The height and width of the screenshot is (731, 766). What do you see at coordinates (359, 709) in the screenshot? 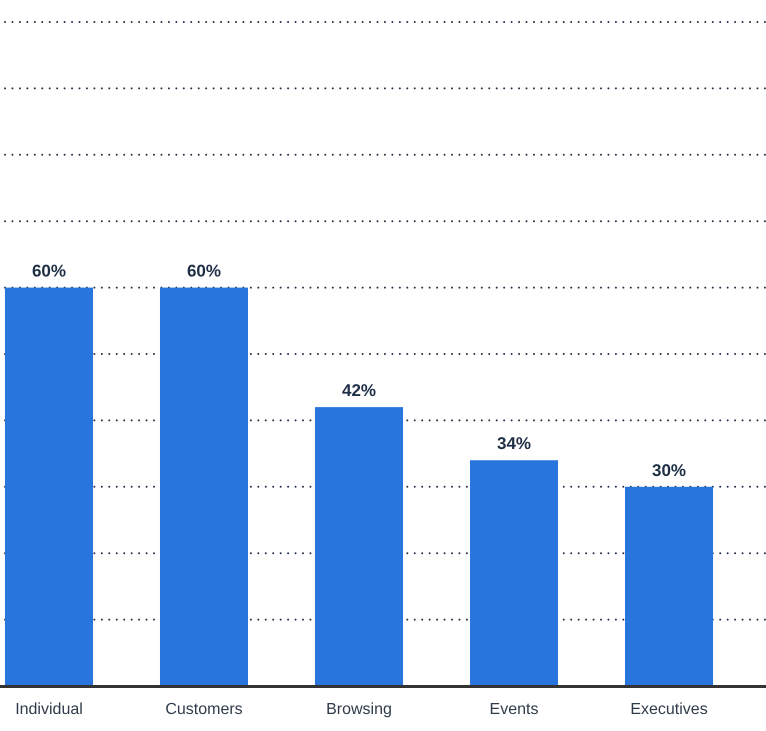
I see `x-tick-label: Browsing` at bounding box center [359, 709].